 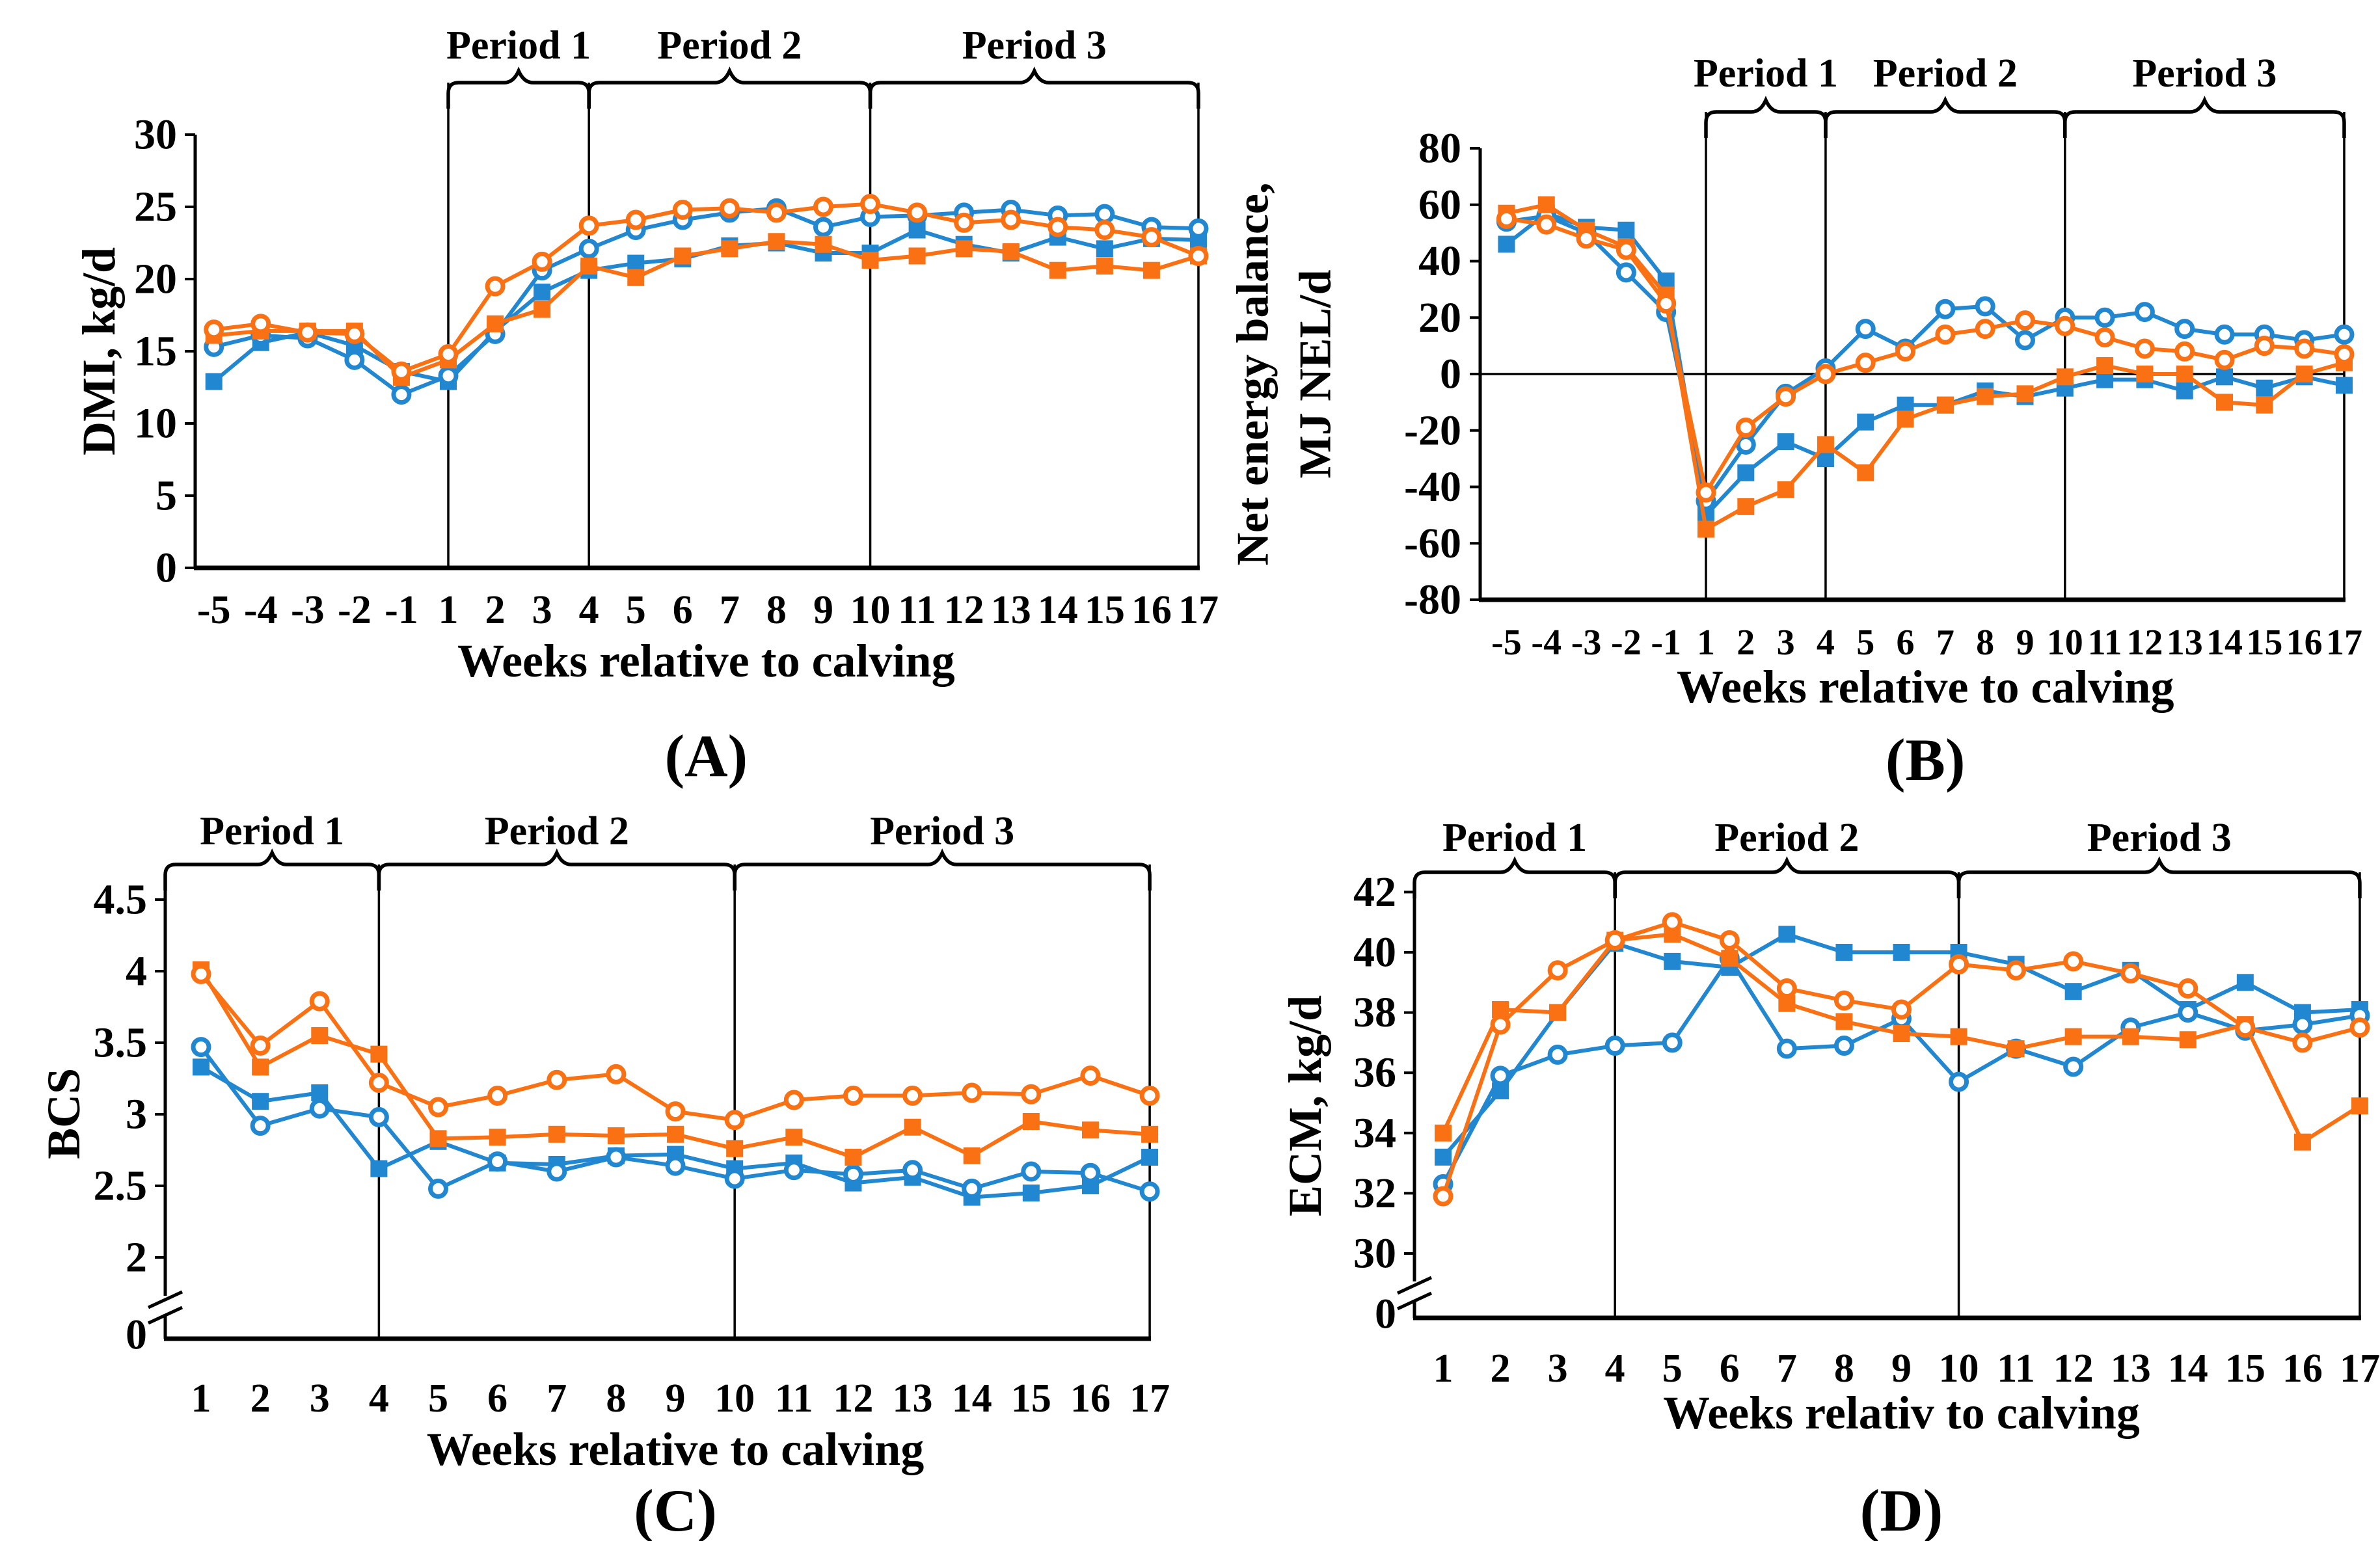 I want to click on y-tick-label: 20, so click(x=155, y=279).